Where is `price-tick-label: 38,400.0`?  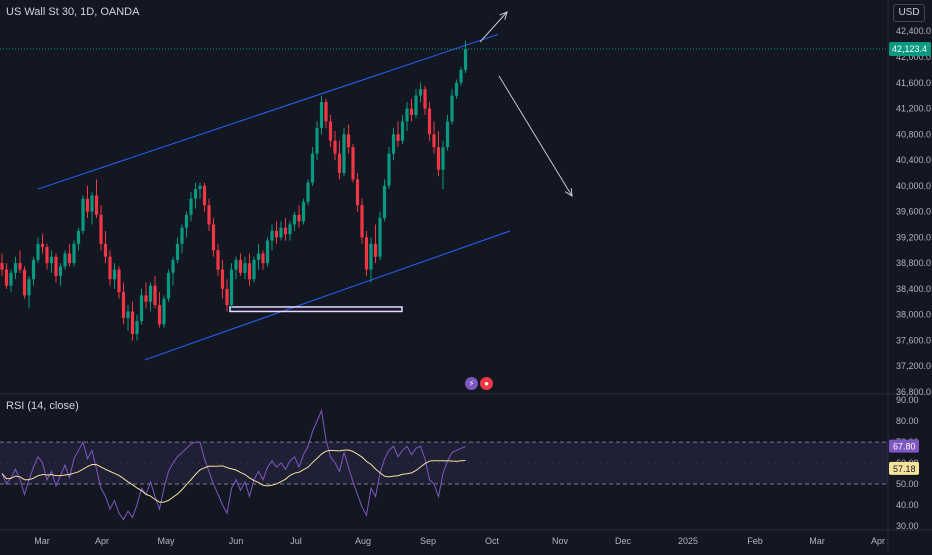 price-tick-label: 38,400.0 is located at coordinates (913, 289).